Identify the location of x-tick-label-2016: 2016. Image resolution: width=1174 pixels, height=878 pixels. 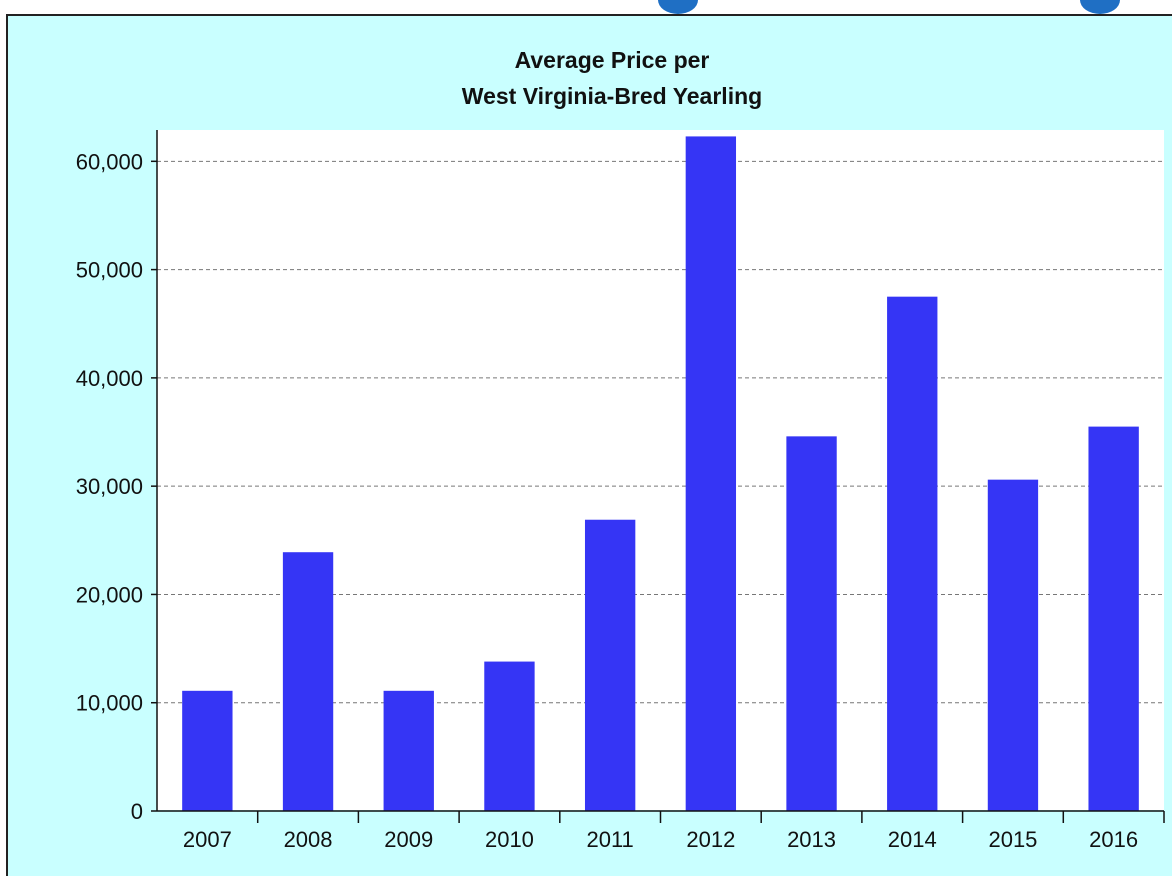
(1113, 839).